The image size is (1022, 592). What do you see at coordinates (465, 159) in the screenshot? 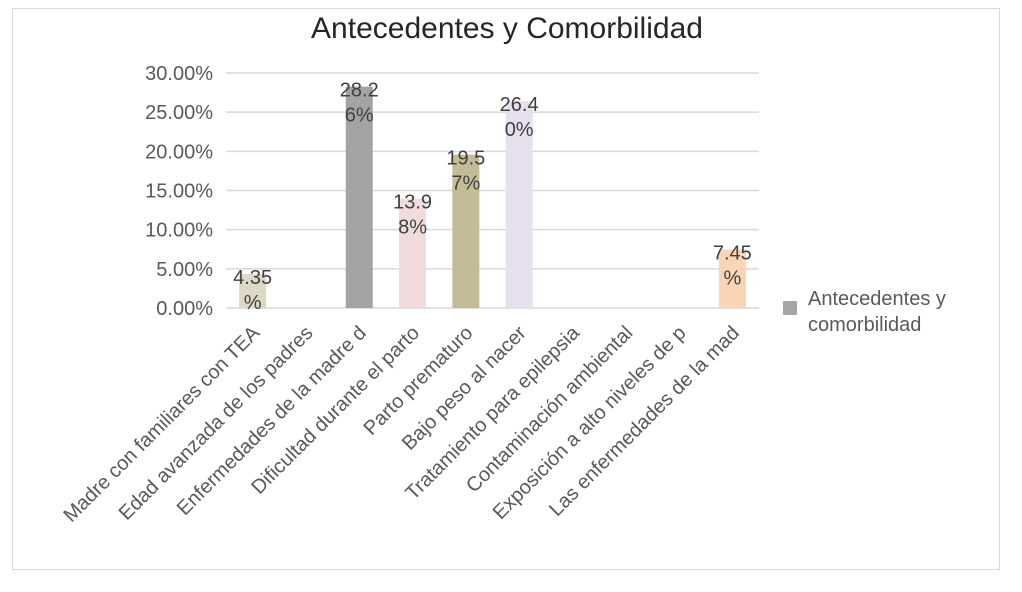
I see `data-label: 19.5` at bounding box center [465, 159].